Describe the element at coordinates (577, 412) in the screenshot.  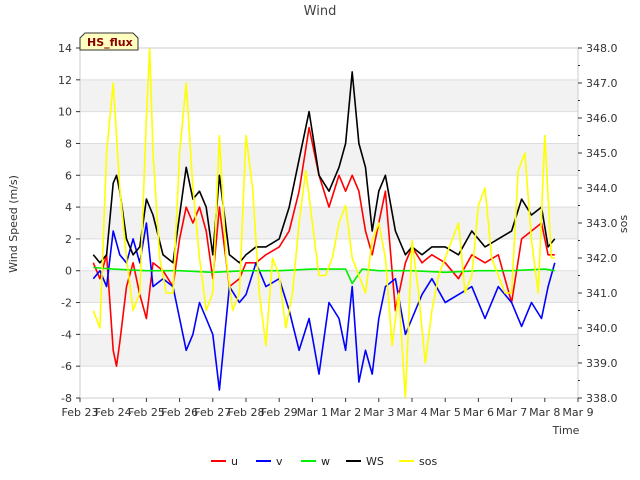
I see `x-tick-label: Mar 9` at that location.